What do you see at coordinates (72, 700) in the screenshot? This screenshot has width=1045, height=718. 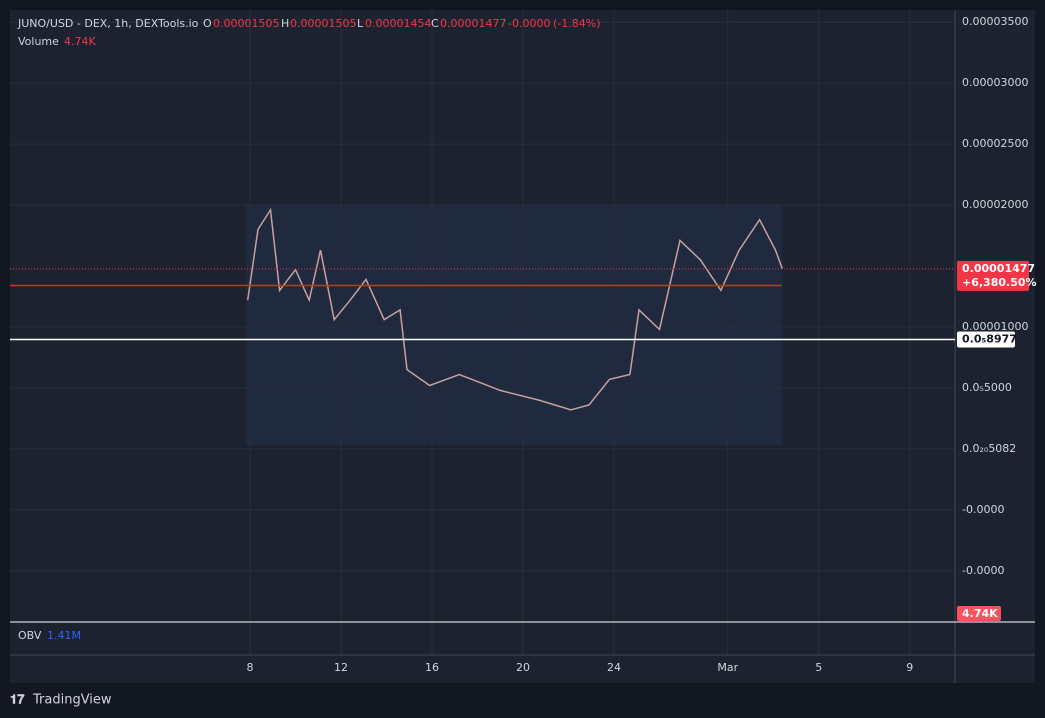 I see `brand-name: TradingView` at bounding box center [72, 700].